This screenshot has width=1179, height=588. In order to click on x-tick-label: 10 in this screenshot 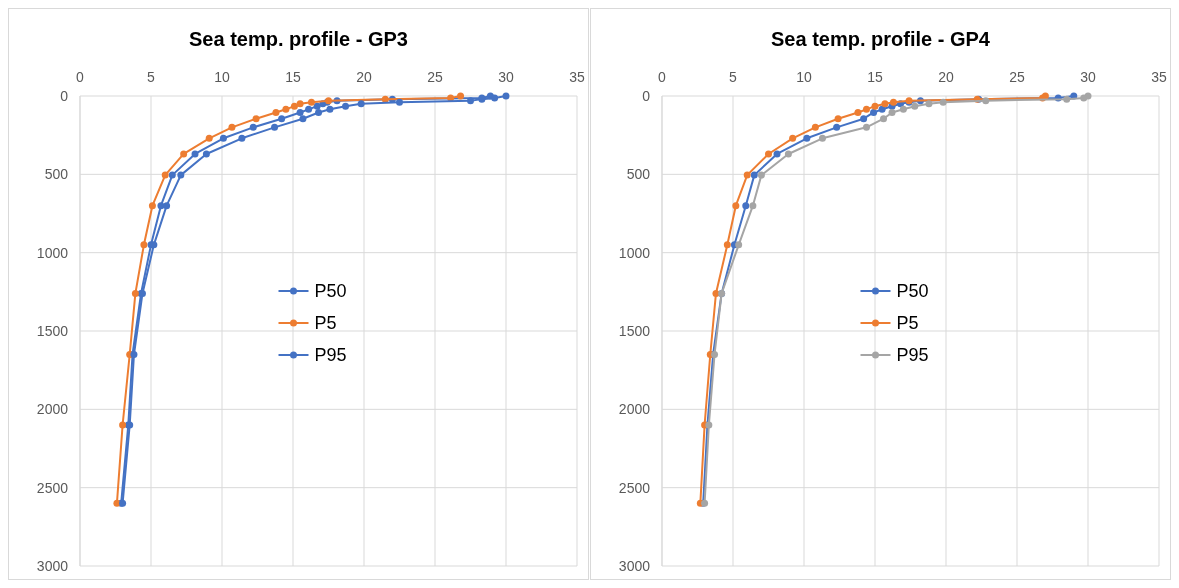, I will do `click(222, 77)`.